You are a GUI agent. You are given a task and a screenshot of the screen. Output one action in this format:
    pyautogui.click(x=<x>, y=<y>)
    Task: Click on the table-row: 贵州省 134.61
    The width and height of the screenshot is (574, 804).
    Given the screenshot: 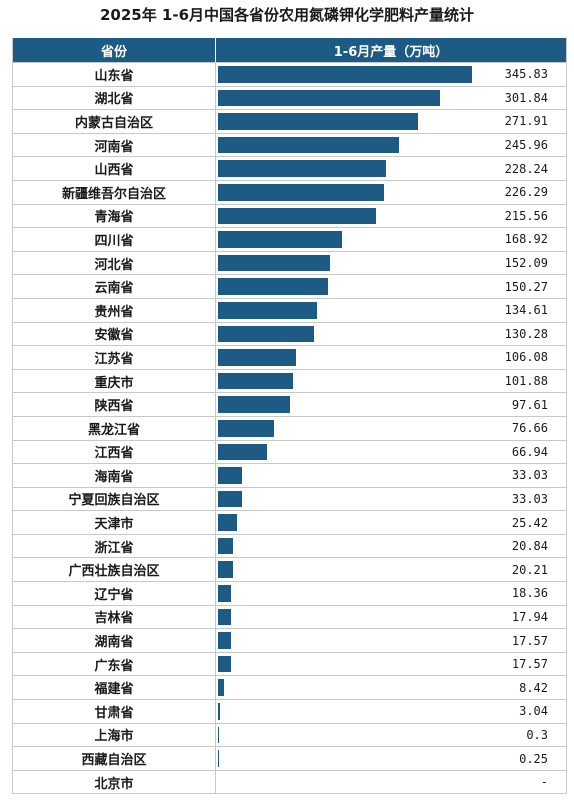 What is the action you would take?
    pyautogui.click(x=289, y=309)
    